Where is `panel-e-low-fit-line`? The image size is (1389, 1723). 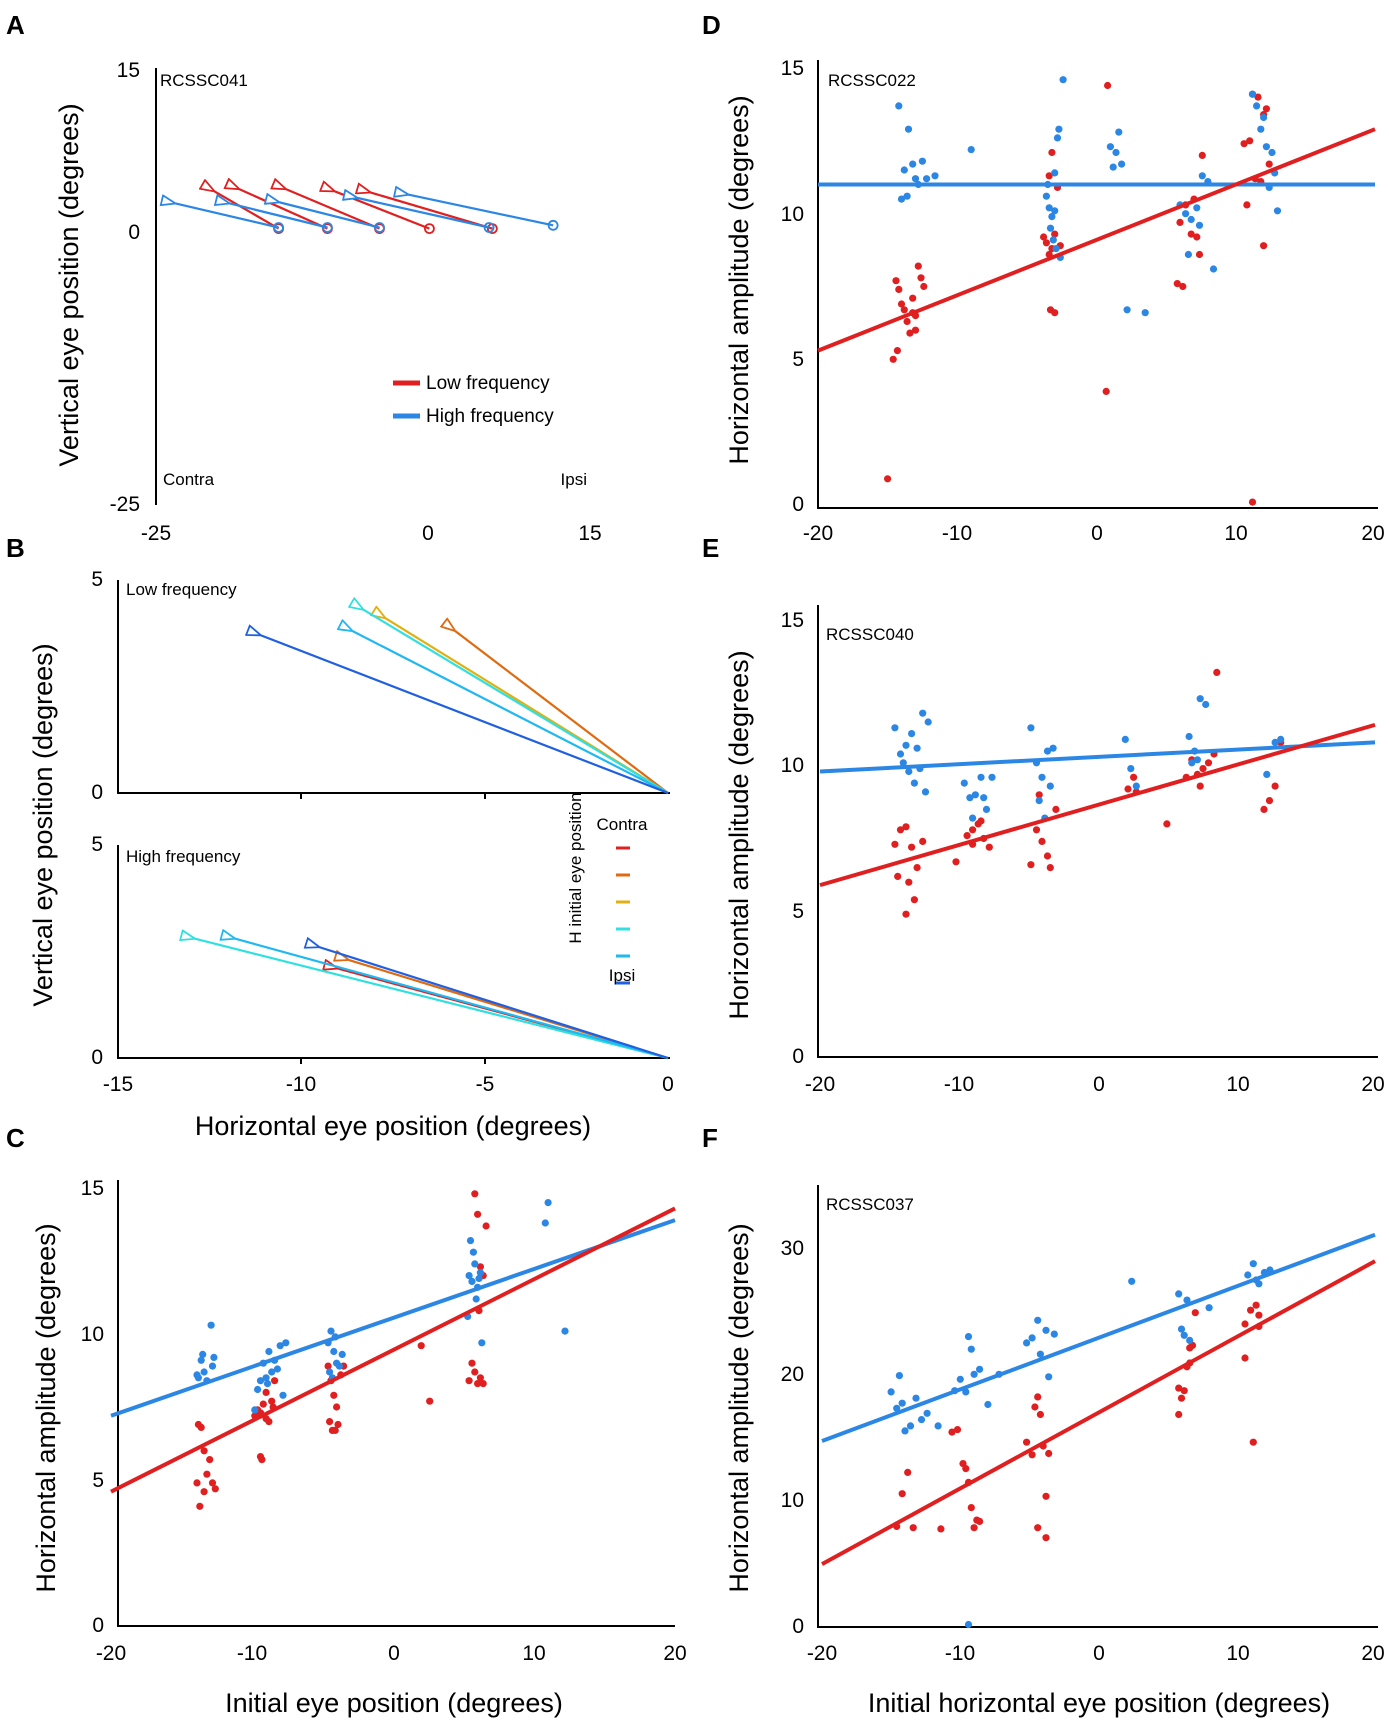 panel-e-low-fit-line is located at coordinates (1097, 805).